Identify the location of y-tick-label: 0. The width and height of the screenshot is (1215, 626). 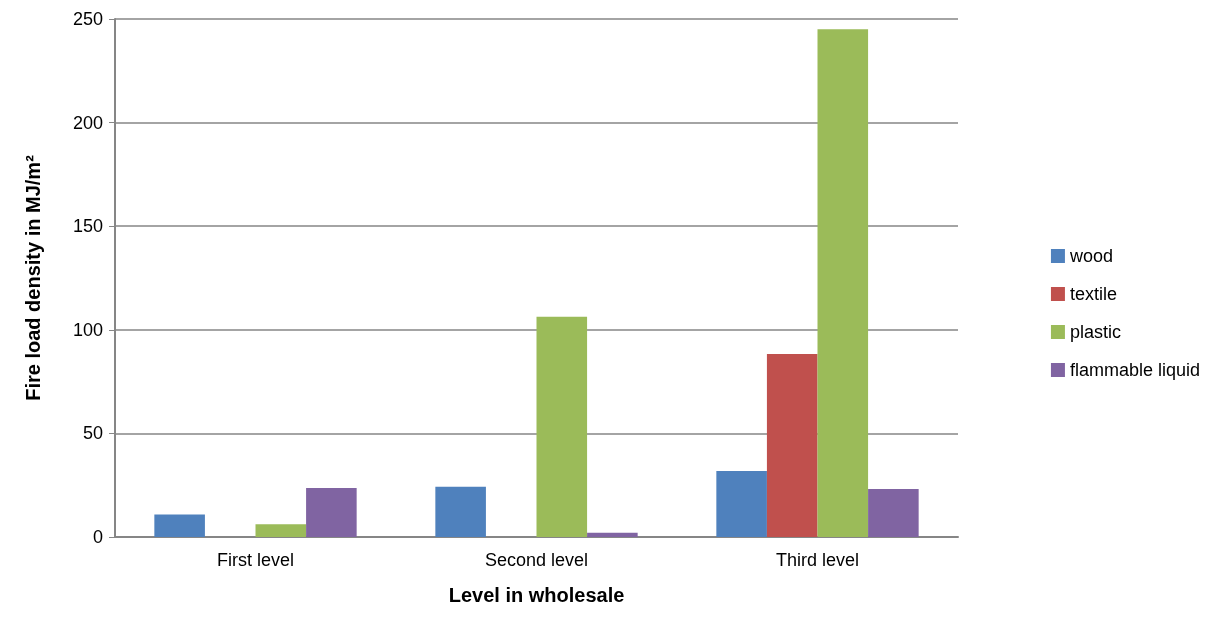
(97, 537).